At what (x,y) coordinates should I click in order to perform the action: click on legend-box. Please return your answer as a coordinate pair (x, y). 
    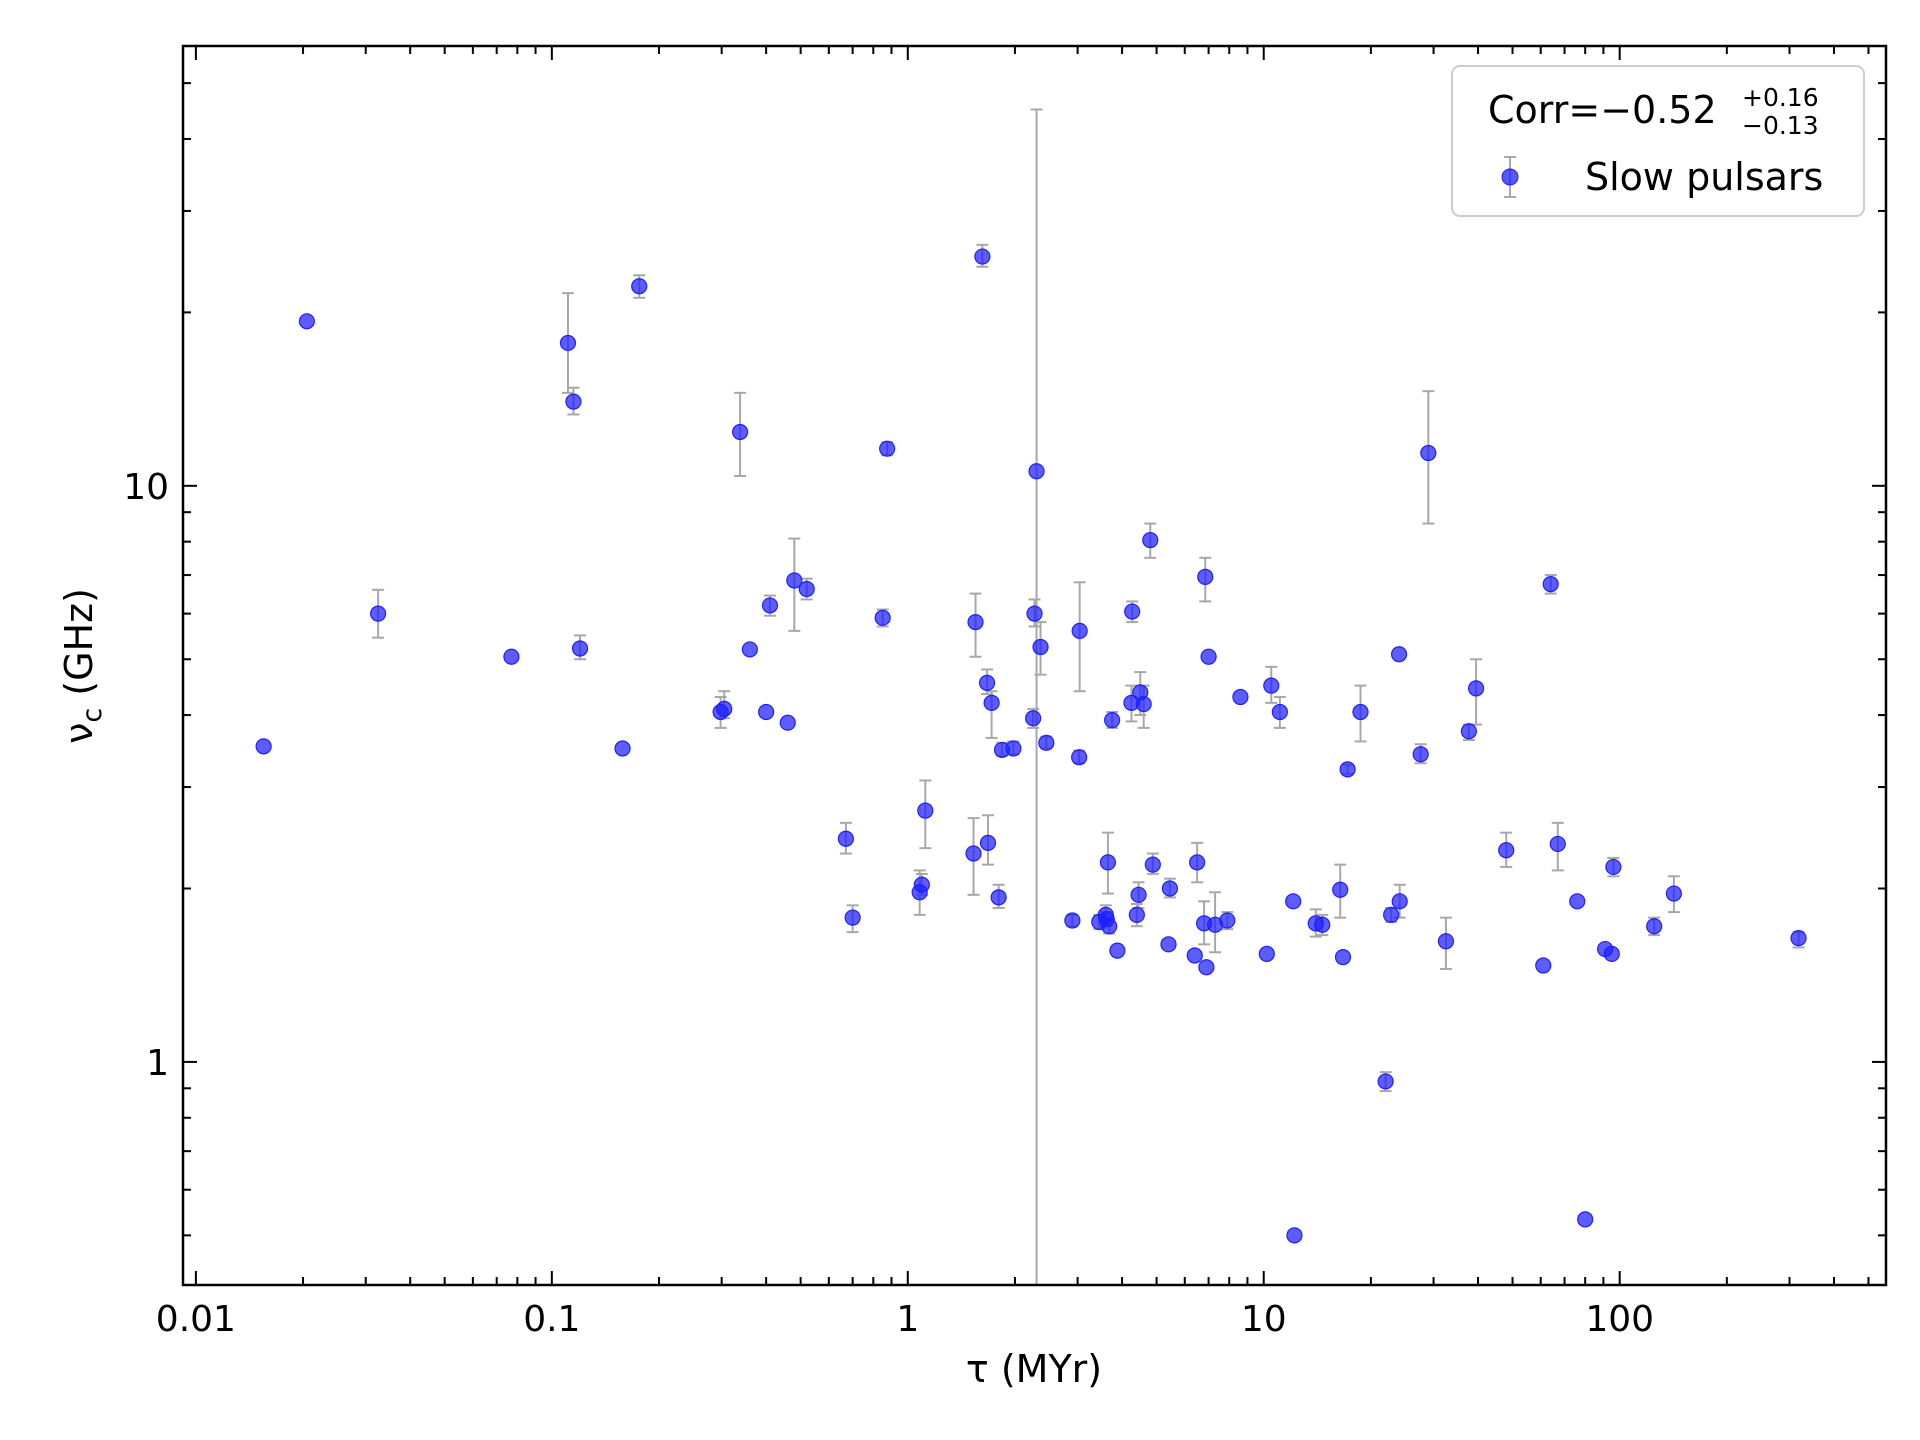
    Looking at the image, I should click on (1658, 141).